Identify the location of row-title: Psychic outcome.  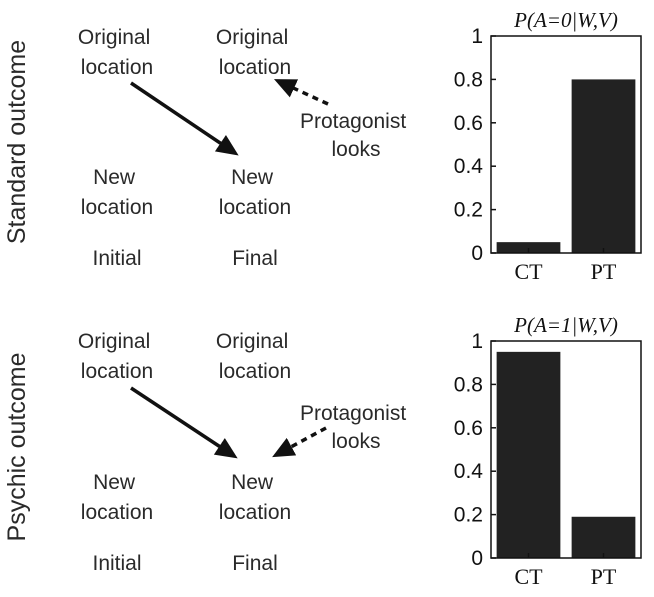
(17, 447).